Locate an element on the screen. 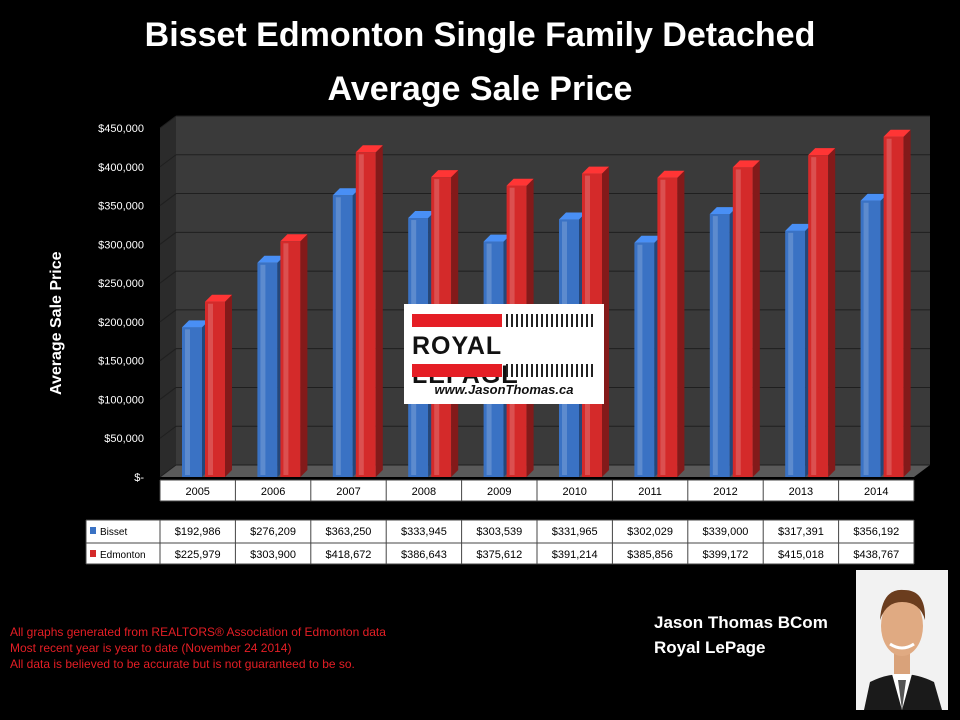 This screenshot has height=720, width=960. y-tick-label: $400,000 is located at coordinates (121, 168).